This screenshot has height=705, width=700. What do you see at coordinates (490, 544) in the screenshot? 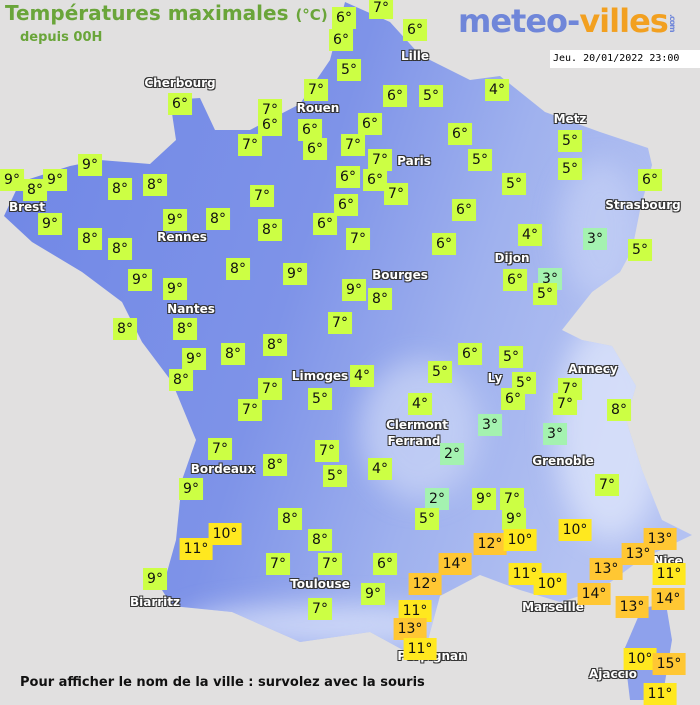
I see `temperature-marker: 12°` at bounding box center [490, 544].